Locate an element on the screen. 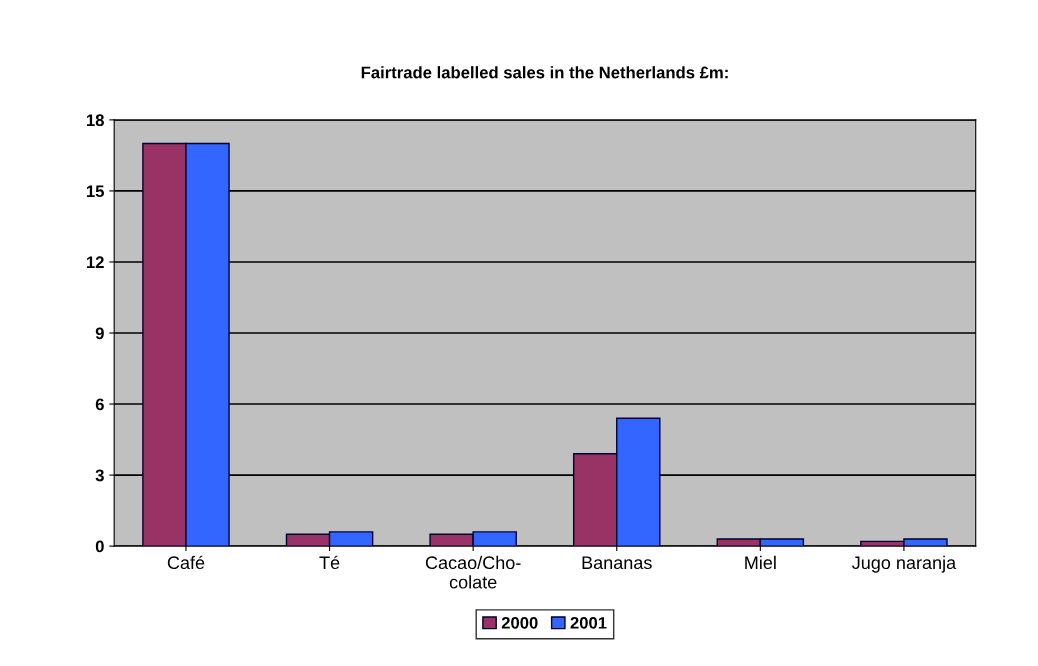 The height and width of the screenshot is (666, 1038). legend-label: 2001 is located at coordinates (588, 622).